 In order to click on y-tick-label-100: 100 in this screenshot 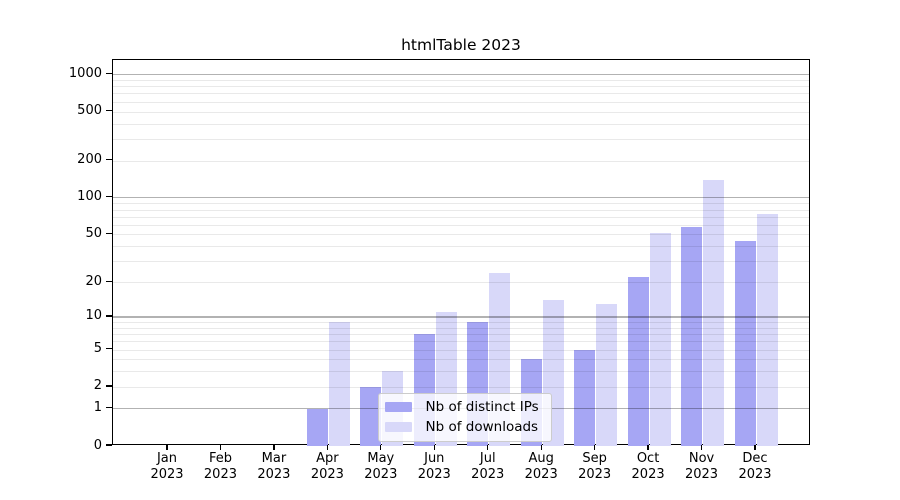, I will do `click(89, 197)`.